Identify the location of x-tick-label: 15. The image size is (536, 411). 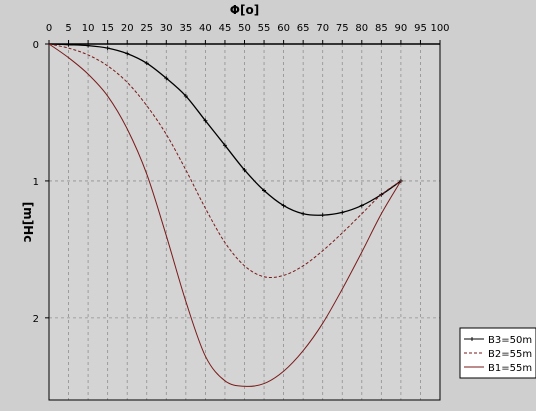
(107, 28).